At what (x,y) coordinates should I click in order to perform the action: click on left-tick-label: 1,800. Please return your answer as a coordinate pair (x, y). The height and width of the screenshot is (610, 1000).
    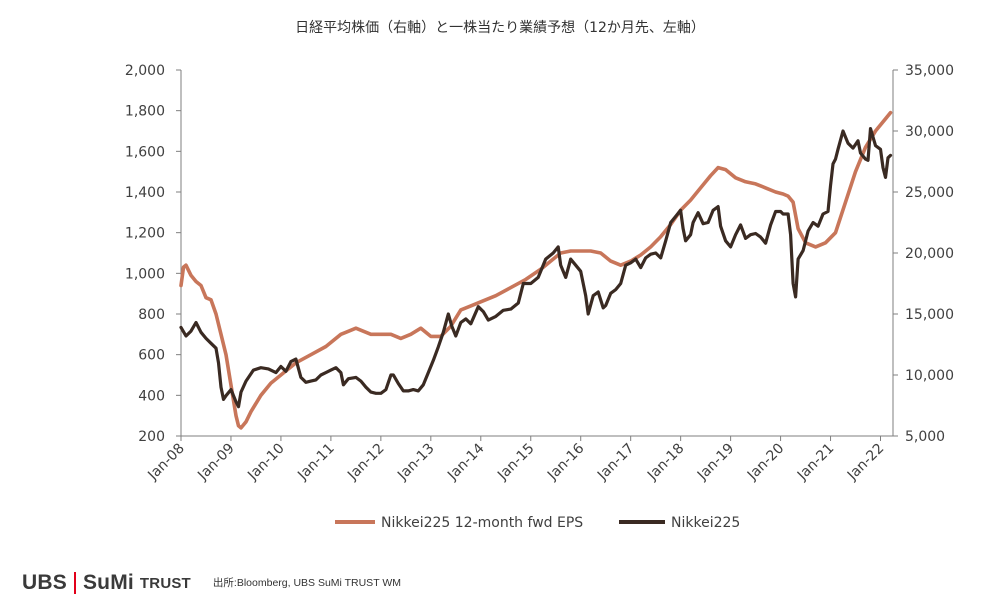
    Looking at the image, I should click on (145, 112).